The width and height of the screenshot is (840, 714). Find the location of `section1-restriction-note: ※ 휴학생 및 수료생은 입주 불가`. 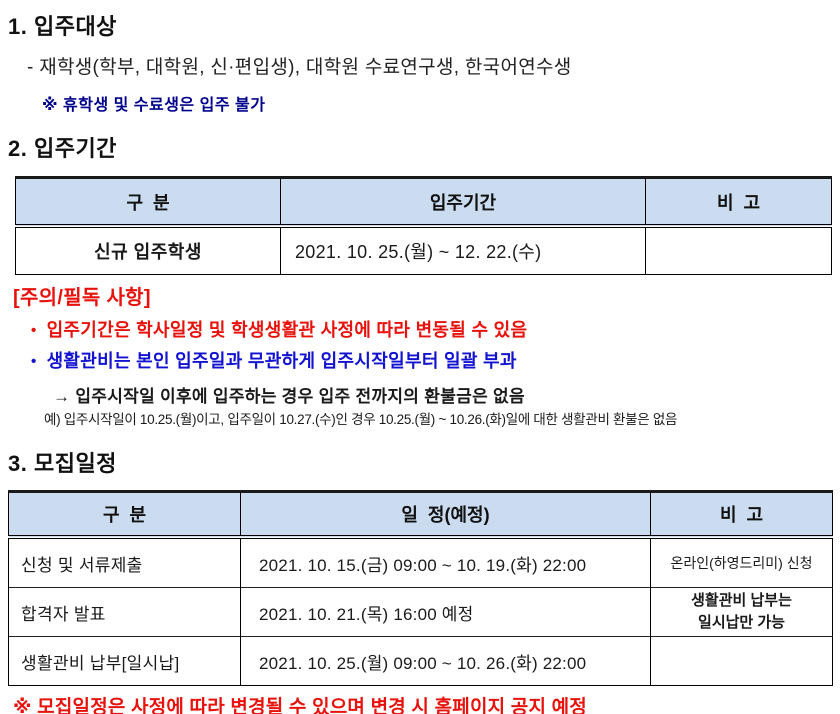

section1-restriction-note: ※ 휴학생 및 수료생은 입주 불가 is located at coordinates (154, 105).